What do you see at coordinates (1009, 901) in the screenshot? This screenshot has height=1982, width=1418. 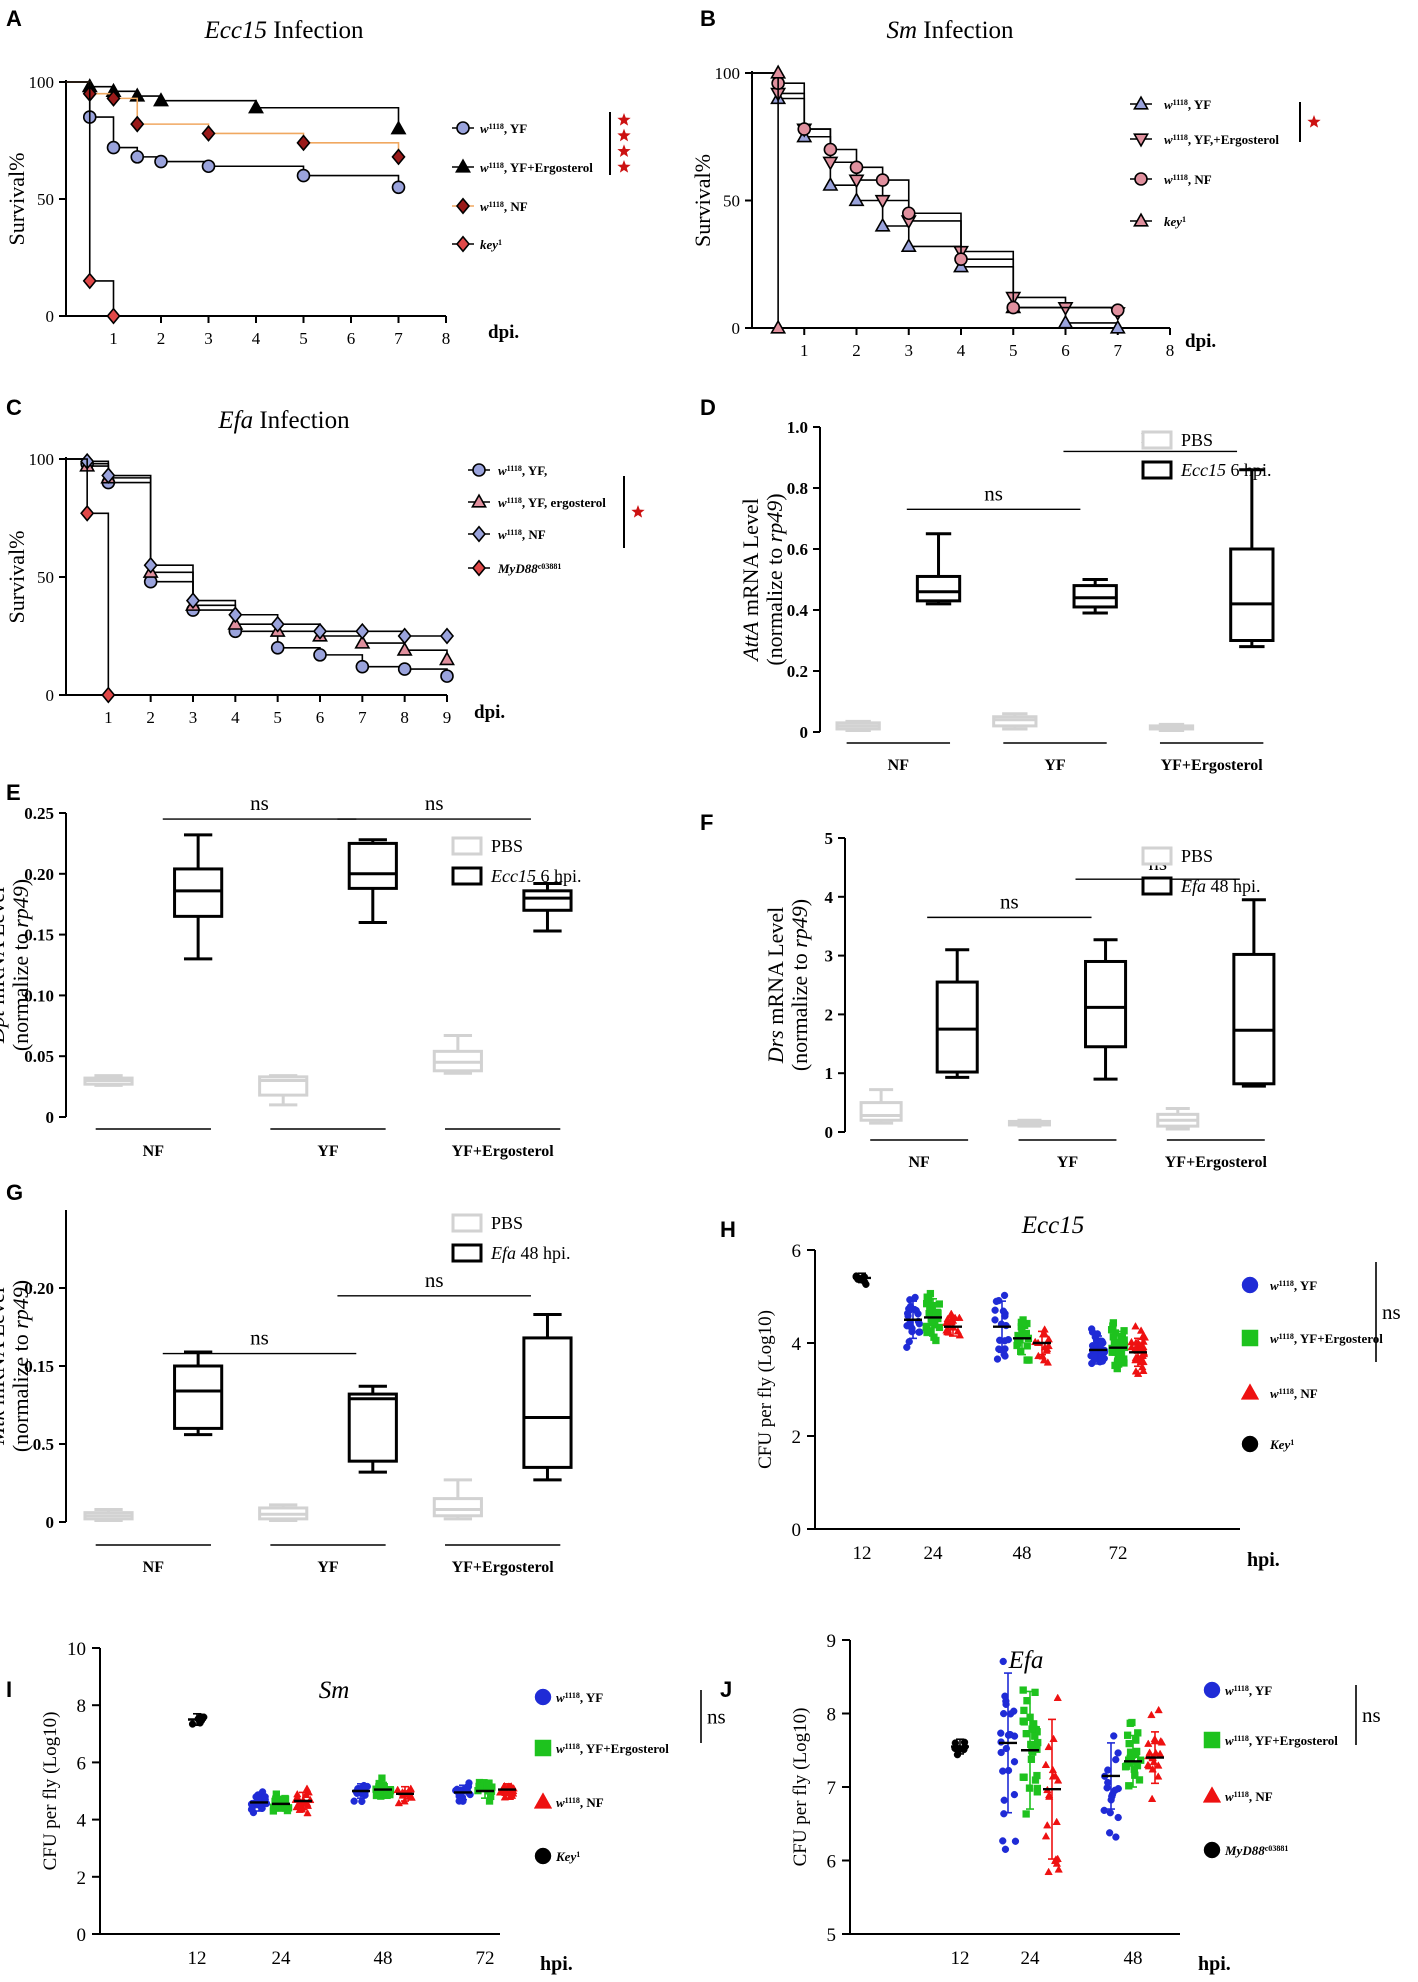 I see `ns-label-F: ns` at bounding box center [1009, 901].